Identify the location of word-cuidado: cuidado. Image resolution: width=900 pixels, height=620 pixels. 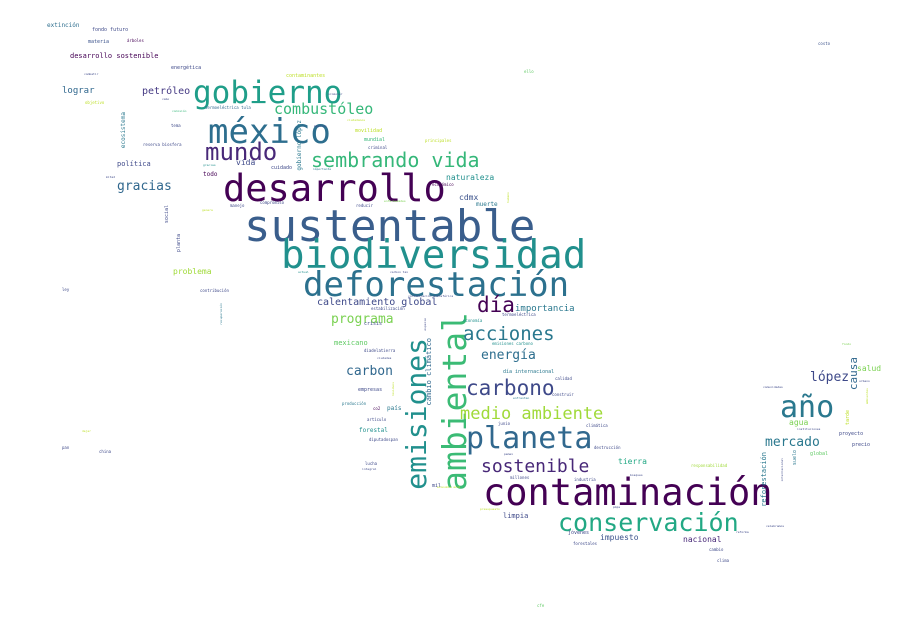
(282, 168).